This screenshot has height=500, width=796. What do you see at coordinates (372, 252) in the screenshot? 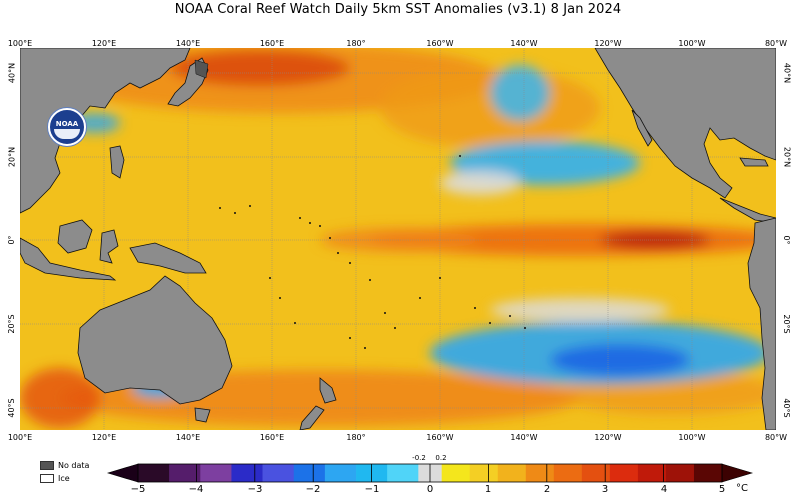
I see `pacific-islands` at bounding box center [372, 252].